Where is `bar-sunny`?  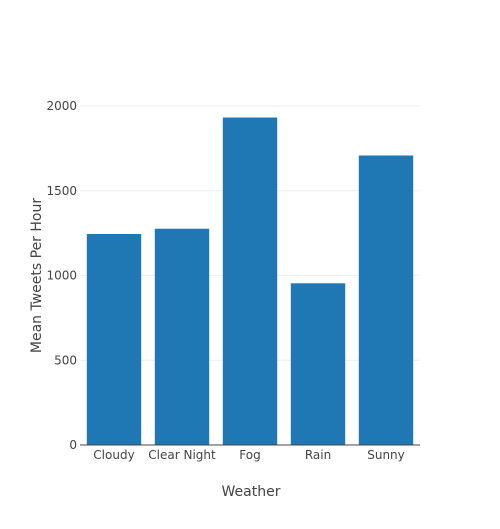
bar-sunny is located at coordinates (386, 300).